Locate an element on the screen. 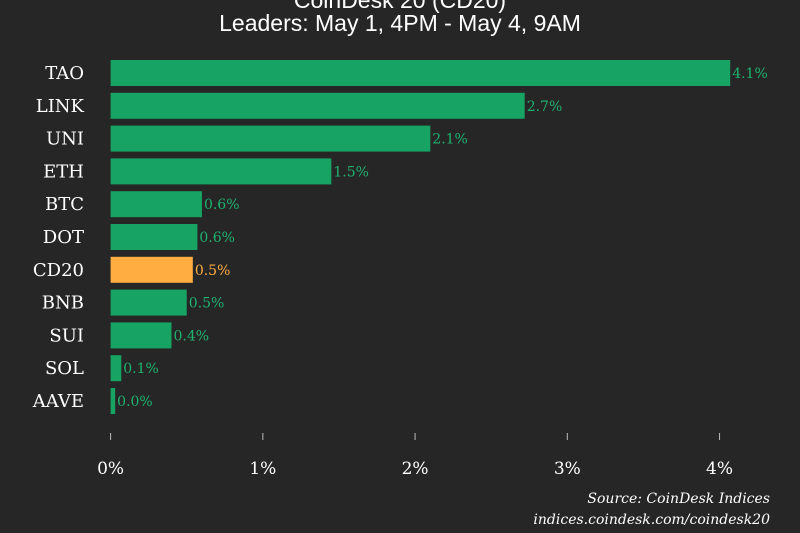 Image resolution: width=800 pixels, height=533 pixels. category-label-eth: ETH is located at coordinates (63, 171).